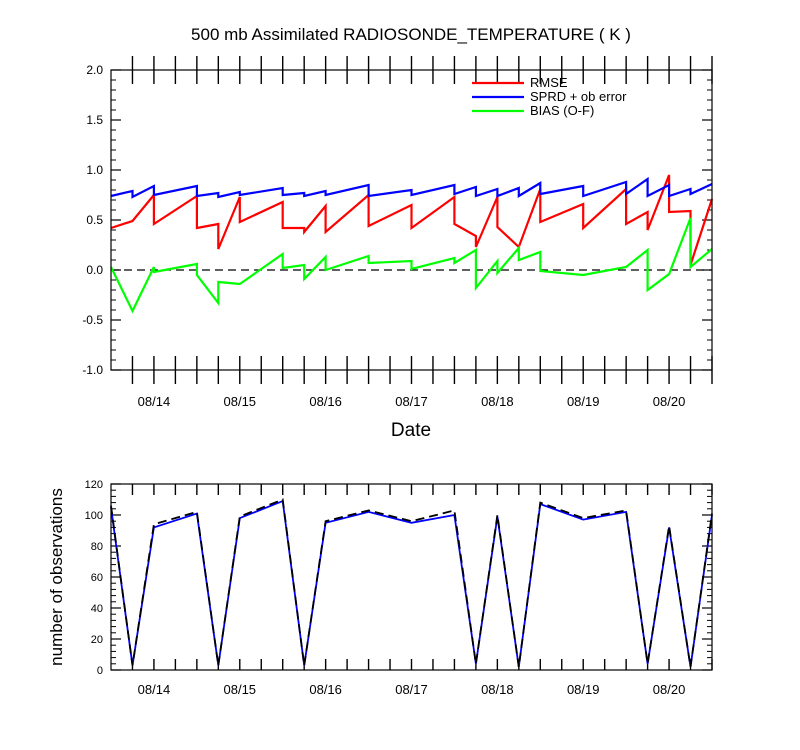 This screenshot has height=750, width=800. What do you see at coordinates (97, 578) in the screenshot?
I see `y-tick-label: 60` at bounding box center [97, 578].